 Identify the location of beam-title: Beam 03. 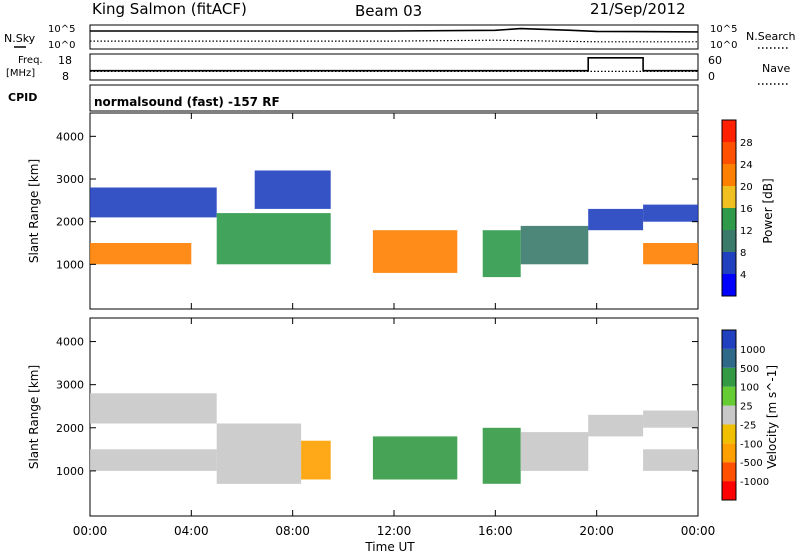
(388, 11).